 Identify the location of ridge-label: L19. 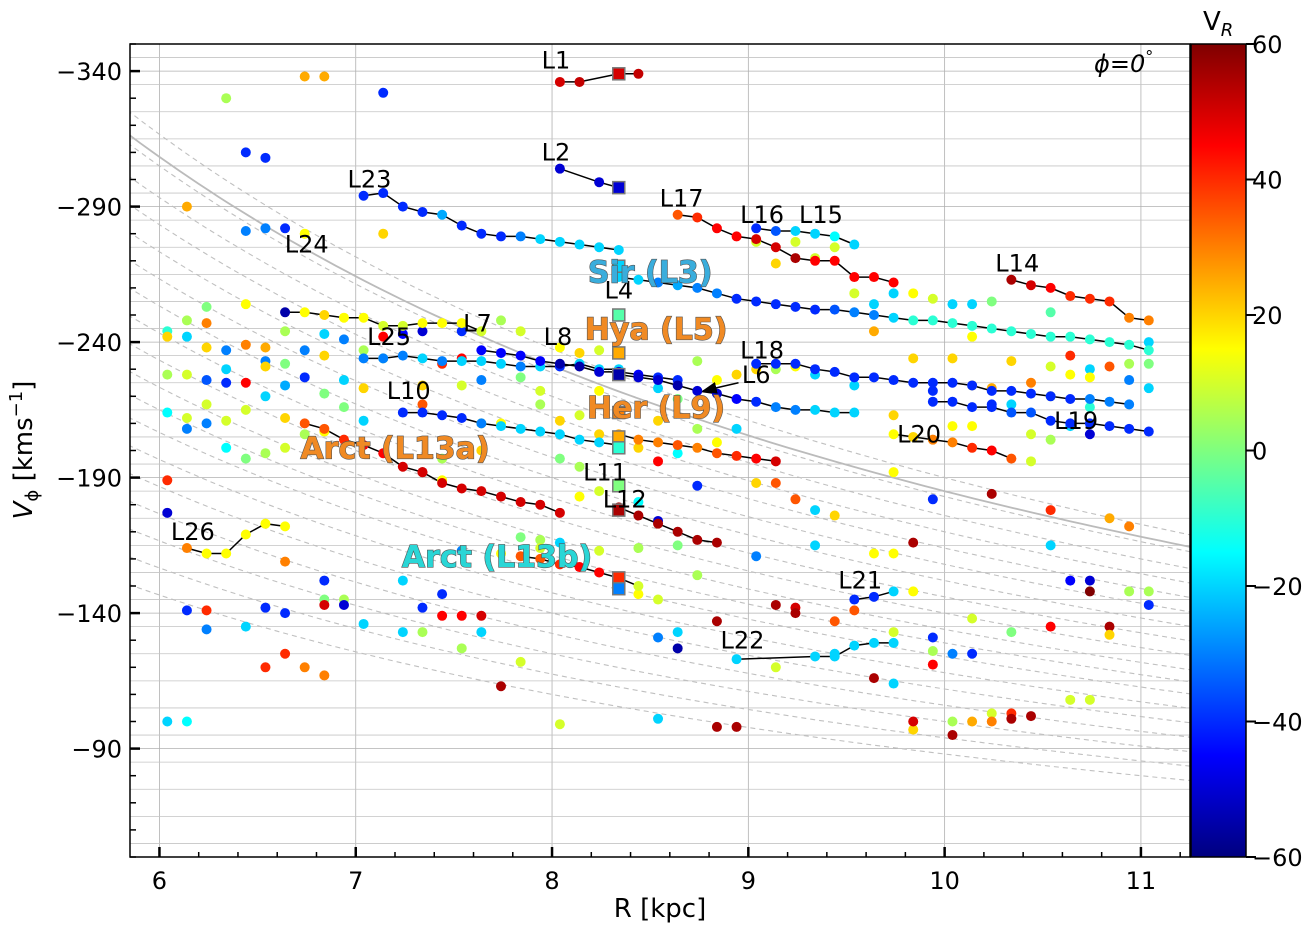
(1076, 421).